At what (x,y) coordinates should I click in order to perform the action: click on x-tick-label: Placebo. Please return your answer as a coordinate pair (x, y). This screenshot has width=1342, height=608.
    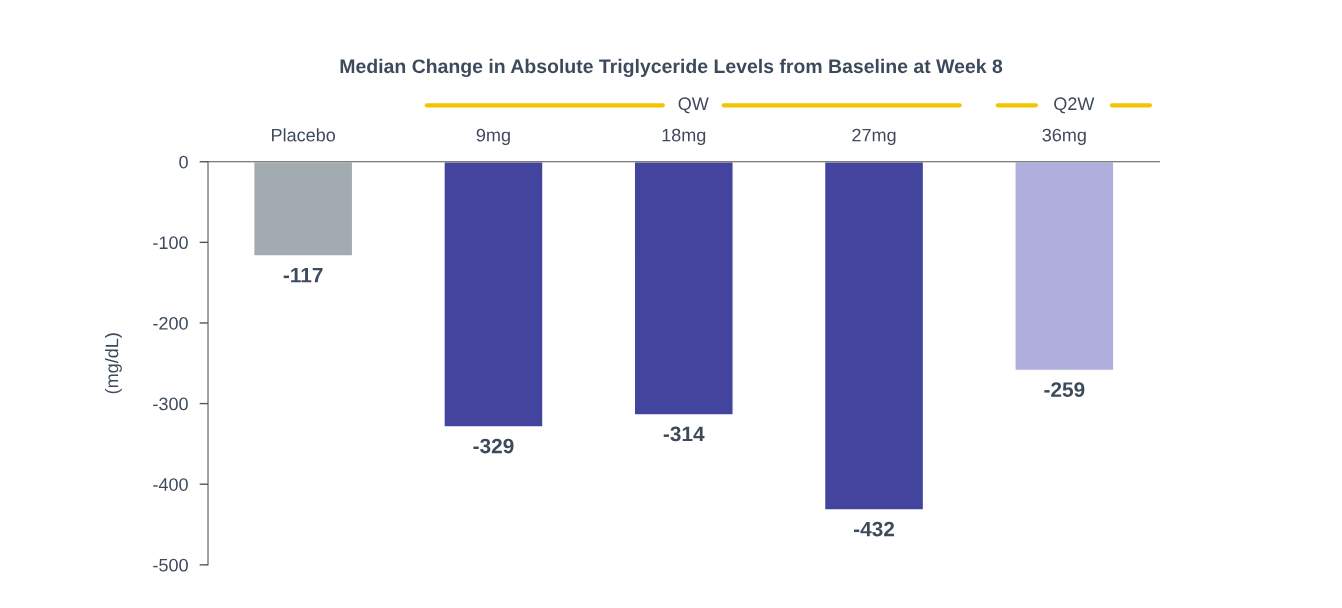
    Looking at the image, I should click on (304, 135).